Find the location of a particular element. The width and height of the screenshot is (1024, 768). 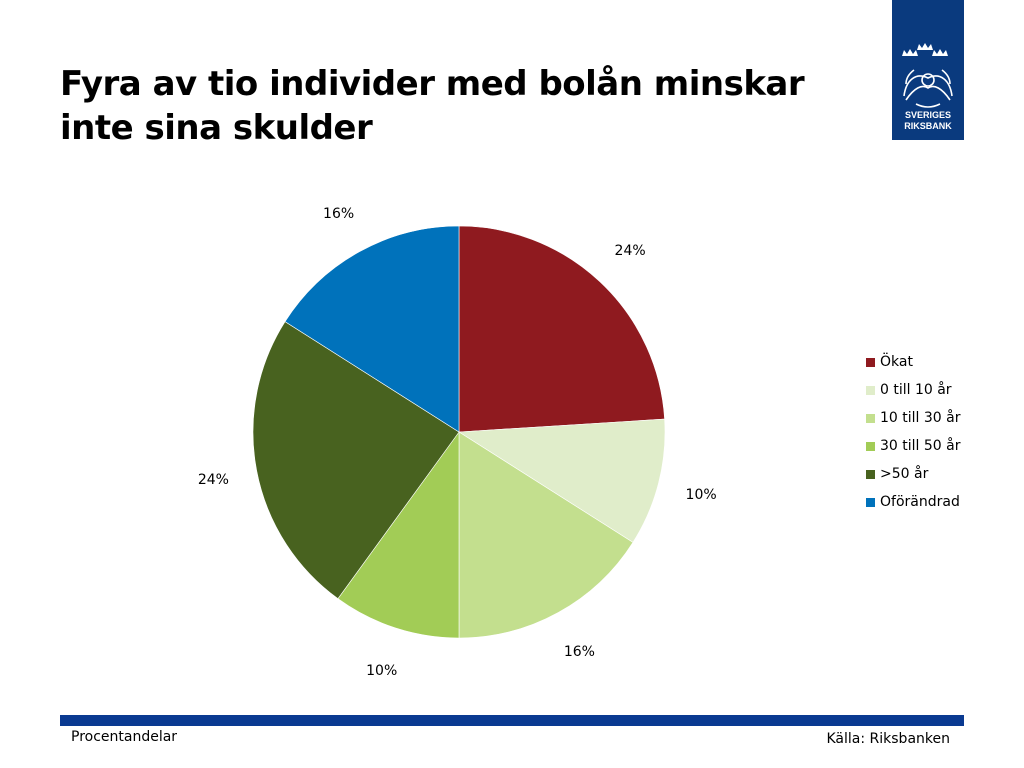

legend-item-1: Ökat is located at coordinates (913, 362).